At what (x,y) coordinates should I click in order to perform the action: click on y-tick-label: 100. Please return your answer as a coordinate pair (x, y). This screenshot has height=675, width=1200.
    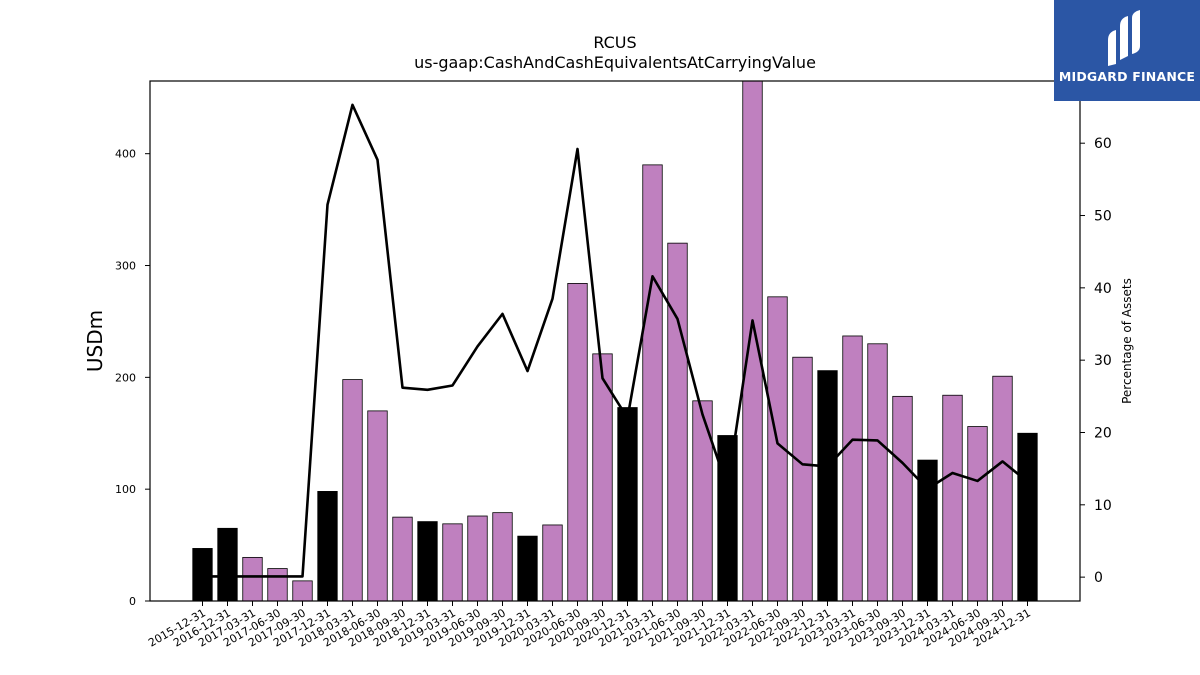
    Looking at the image, I should click on (125, 489).